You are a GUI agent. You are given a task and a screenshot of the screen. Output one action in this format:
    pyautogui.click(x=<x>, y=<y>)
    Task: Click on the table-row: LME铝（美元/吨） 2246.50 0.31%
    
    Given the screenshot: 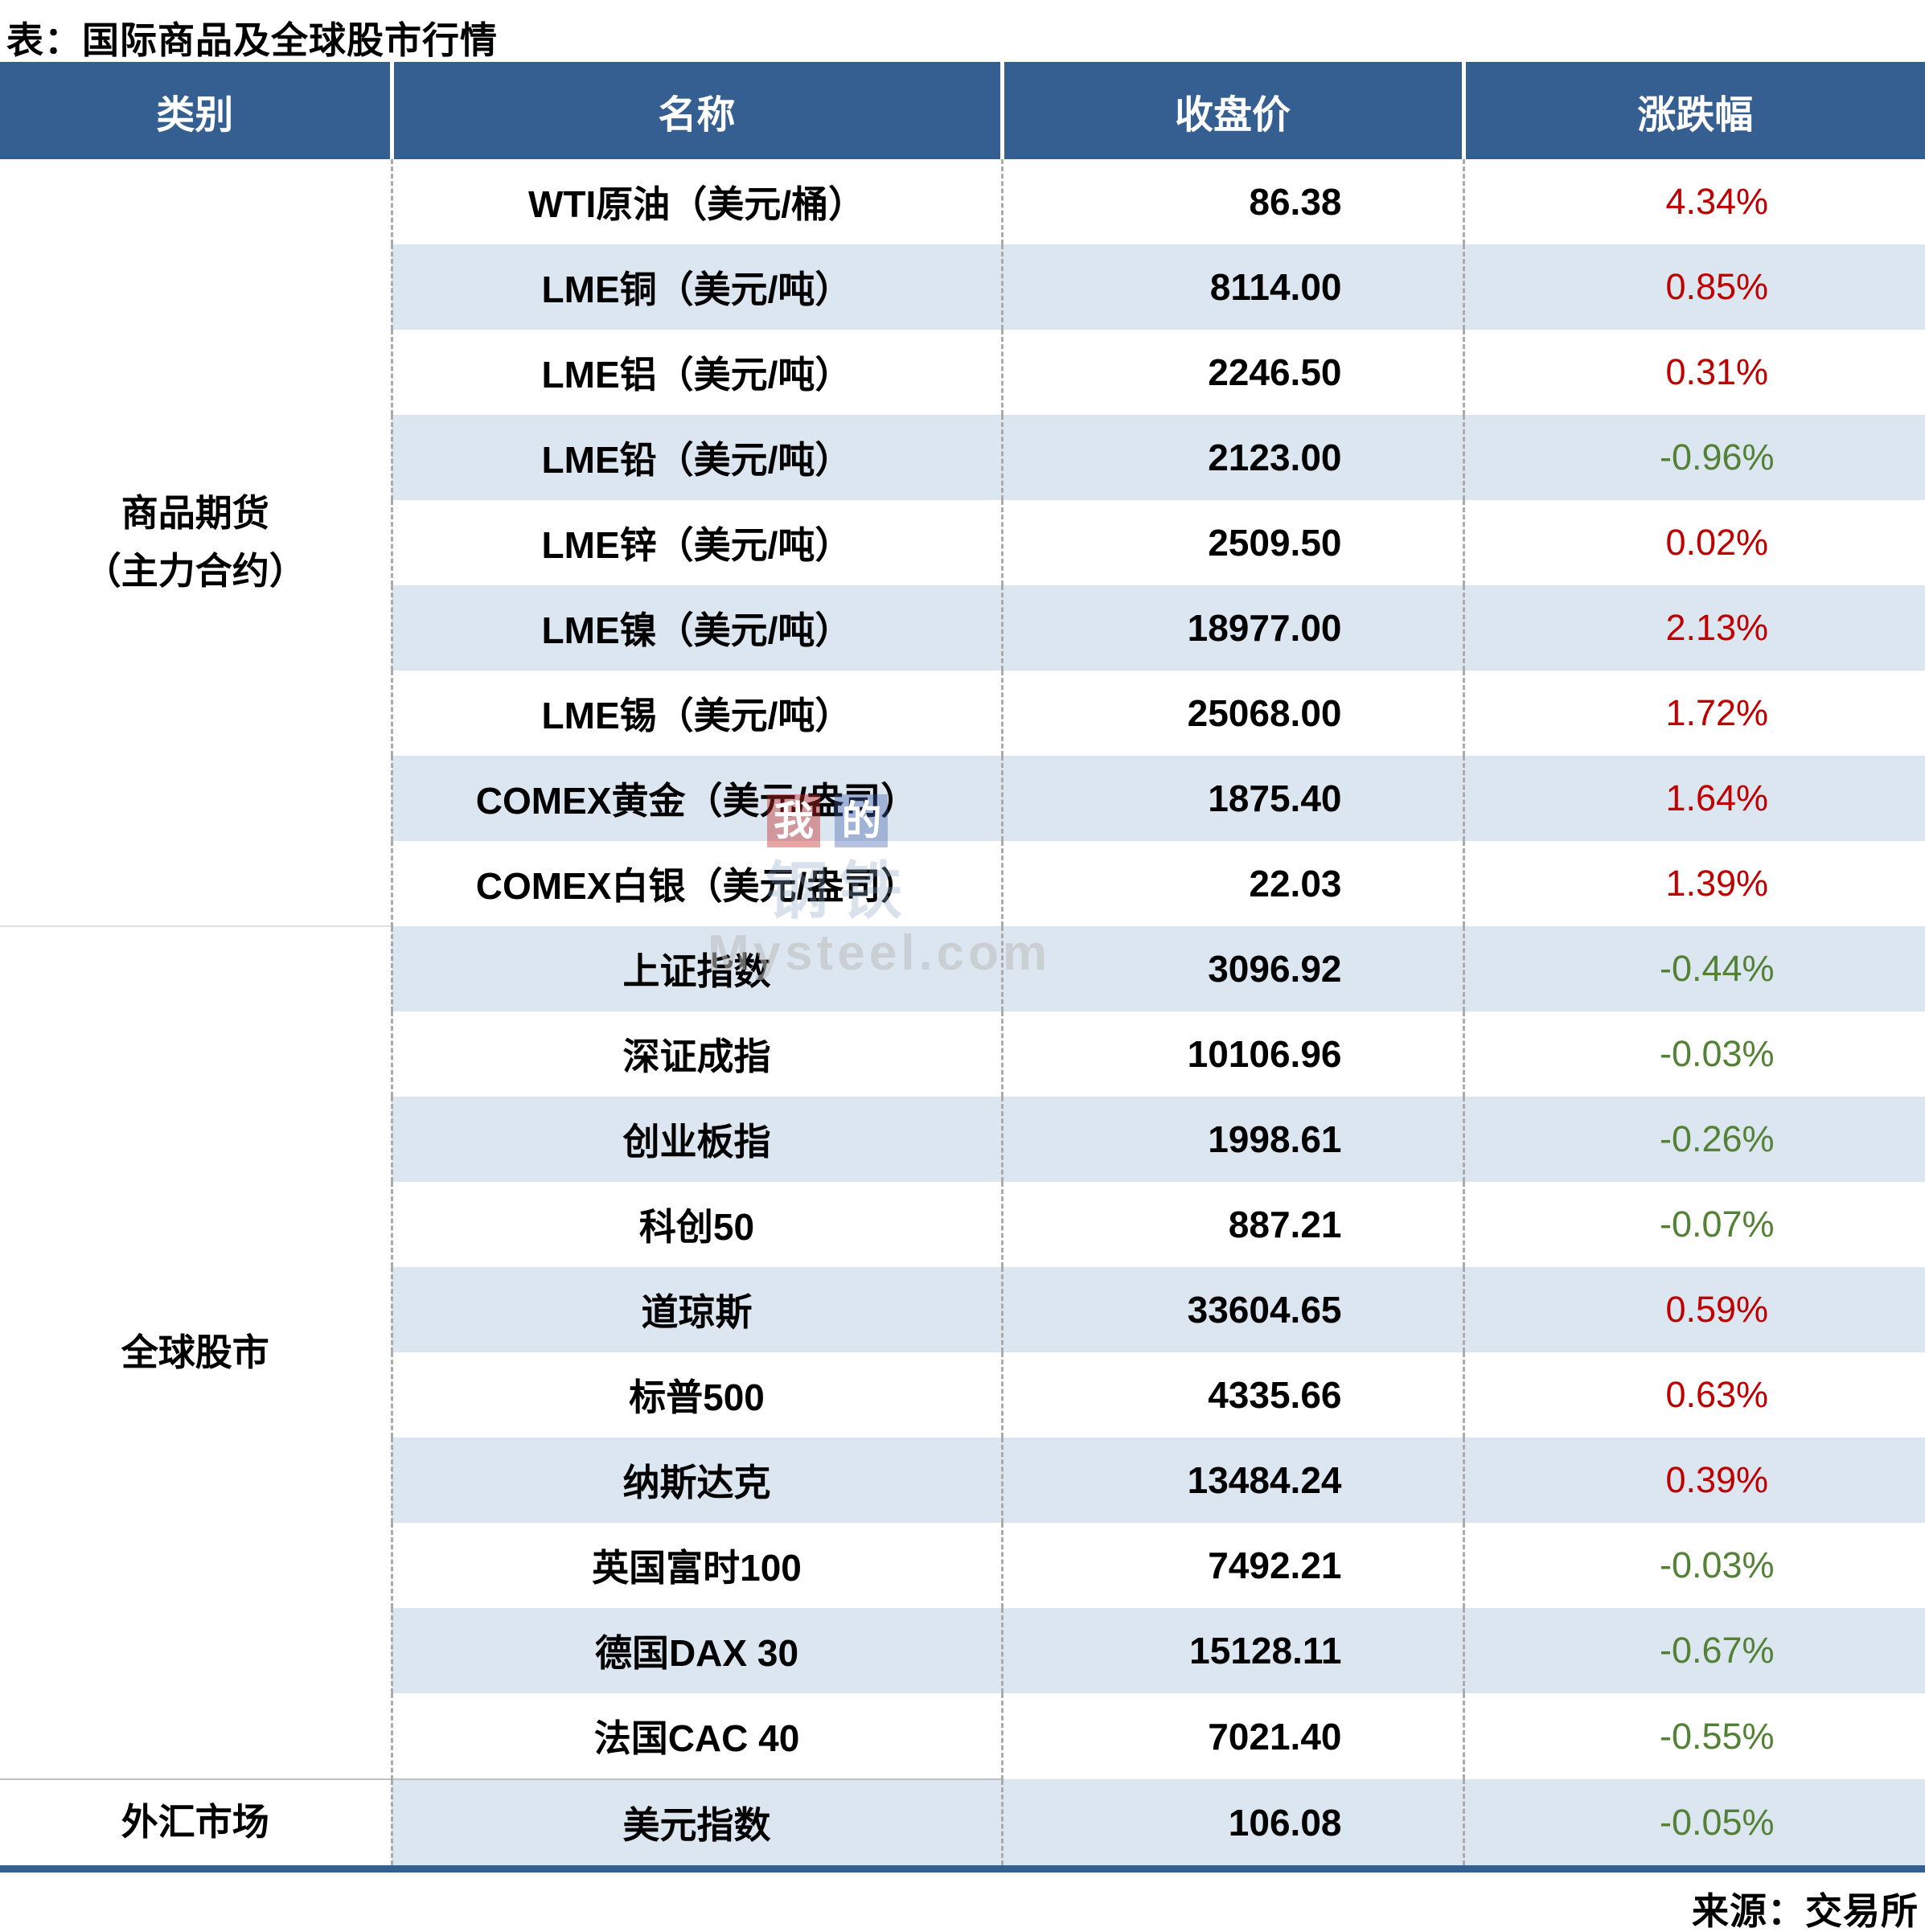 What is the action you would take?
    pyautogui.click(x=962, y=372)
    